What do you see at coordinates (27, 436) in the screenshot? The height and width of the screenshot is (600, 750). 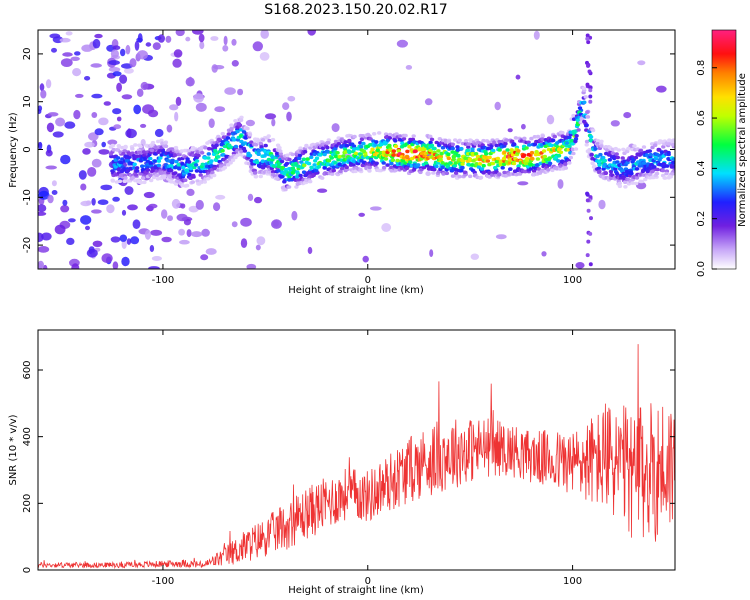 I see `snr-ytick-label: 400` at bounding box center [27, 436].